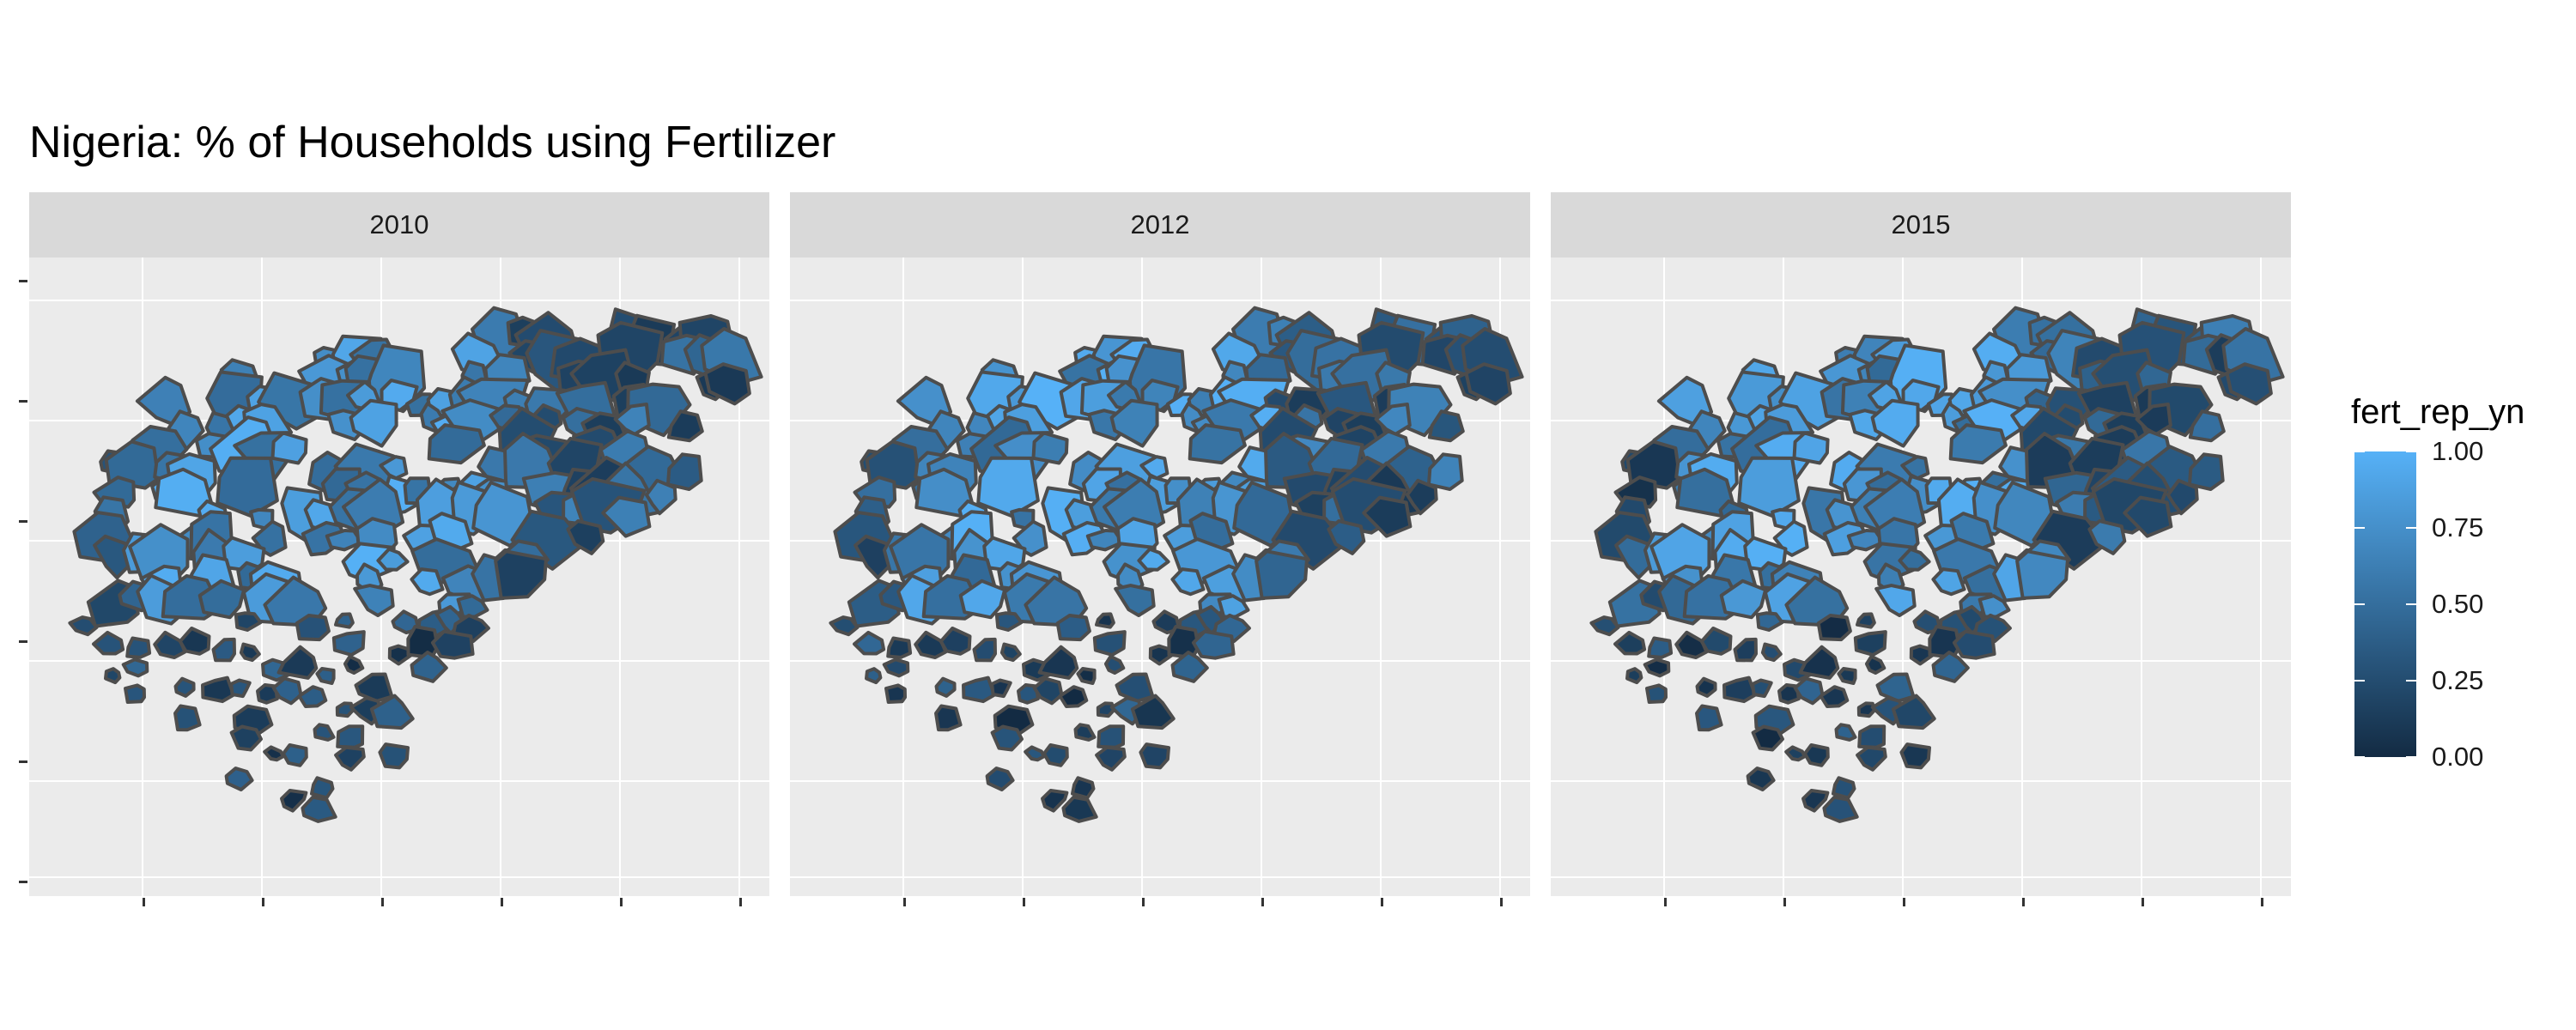 The width and height of the screenshot is (2576, 1030). Describe the element at coordinates (2458, 680) in the screenshot. I see `legend-tick-label: 0.25` at that location.